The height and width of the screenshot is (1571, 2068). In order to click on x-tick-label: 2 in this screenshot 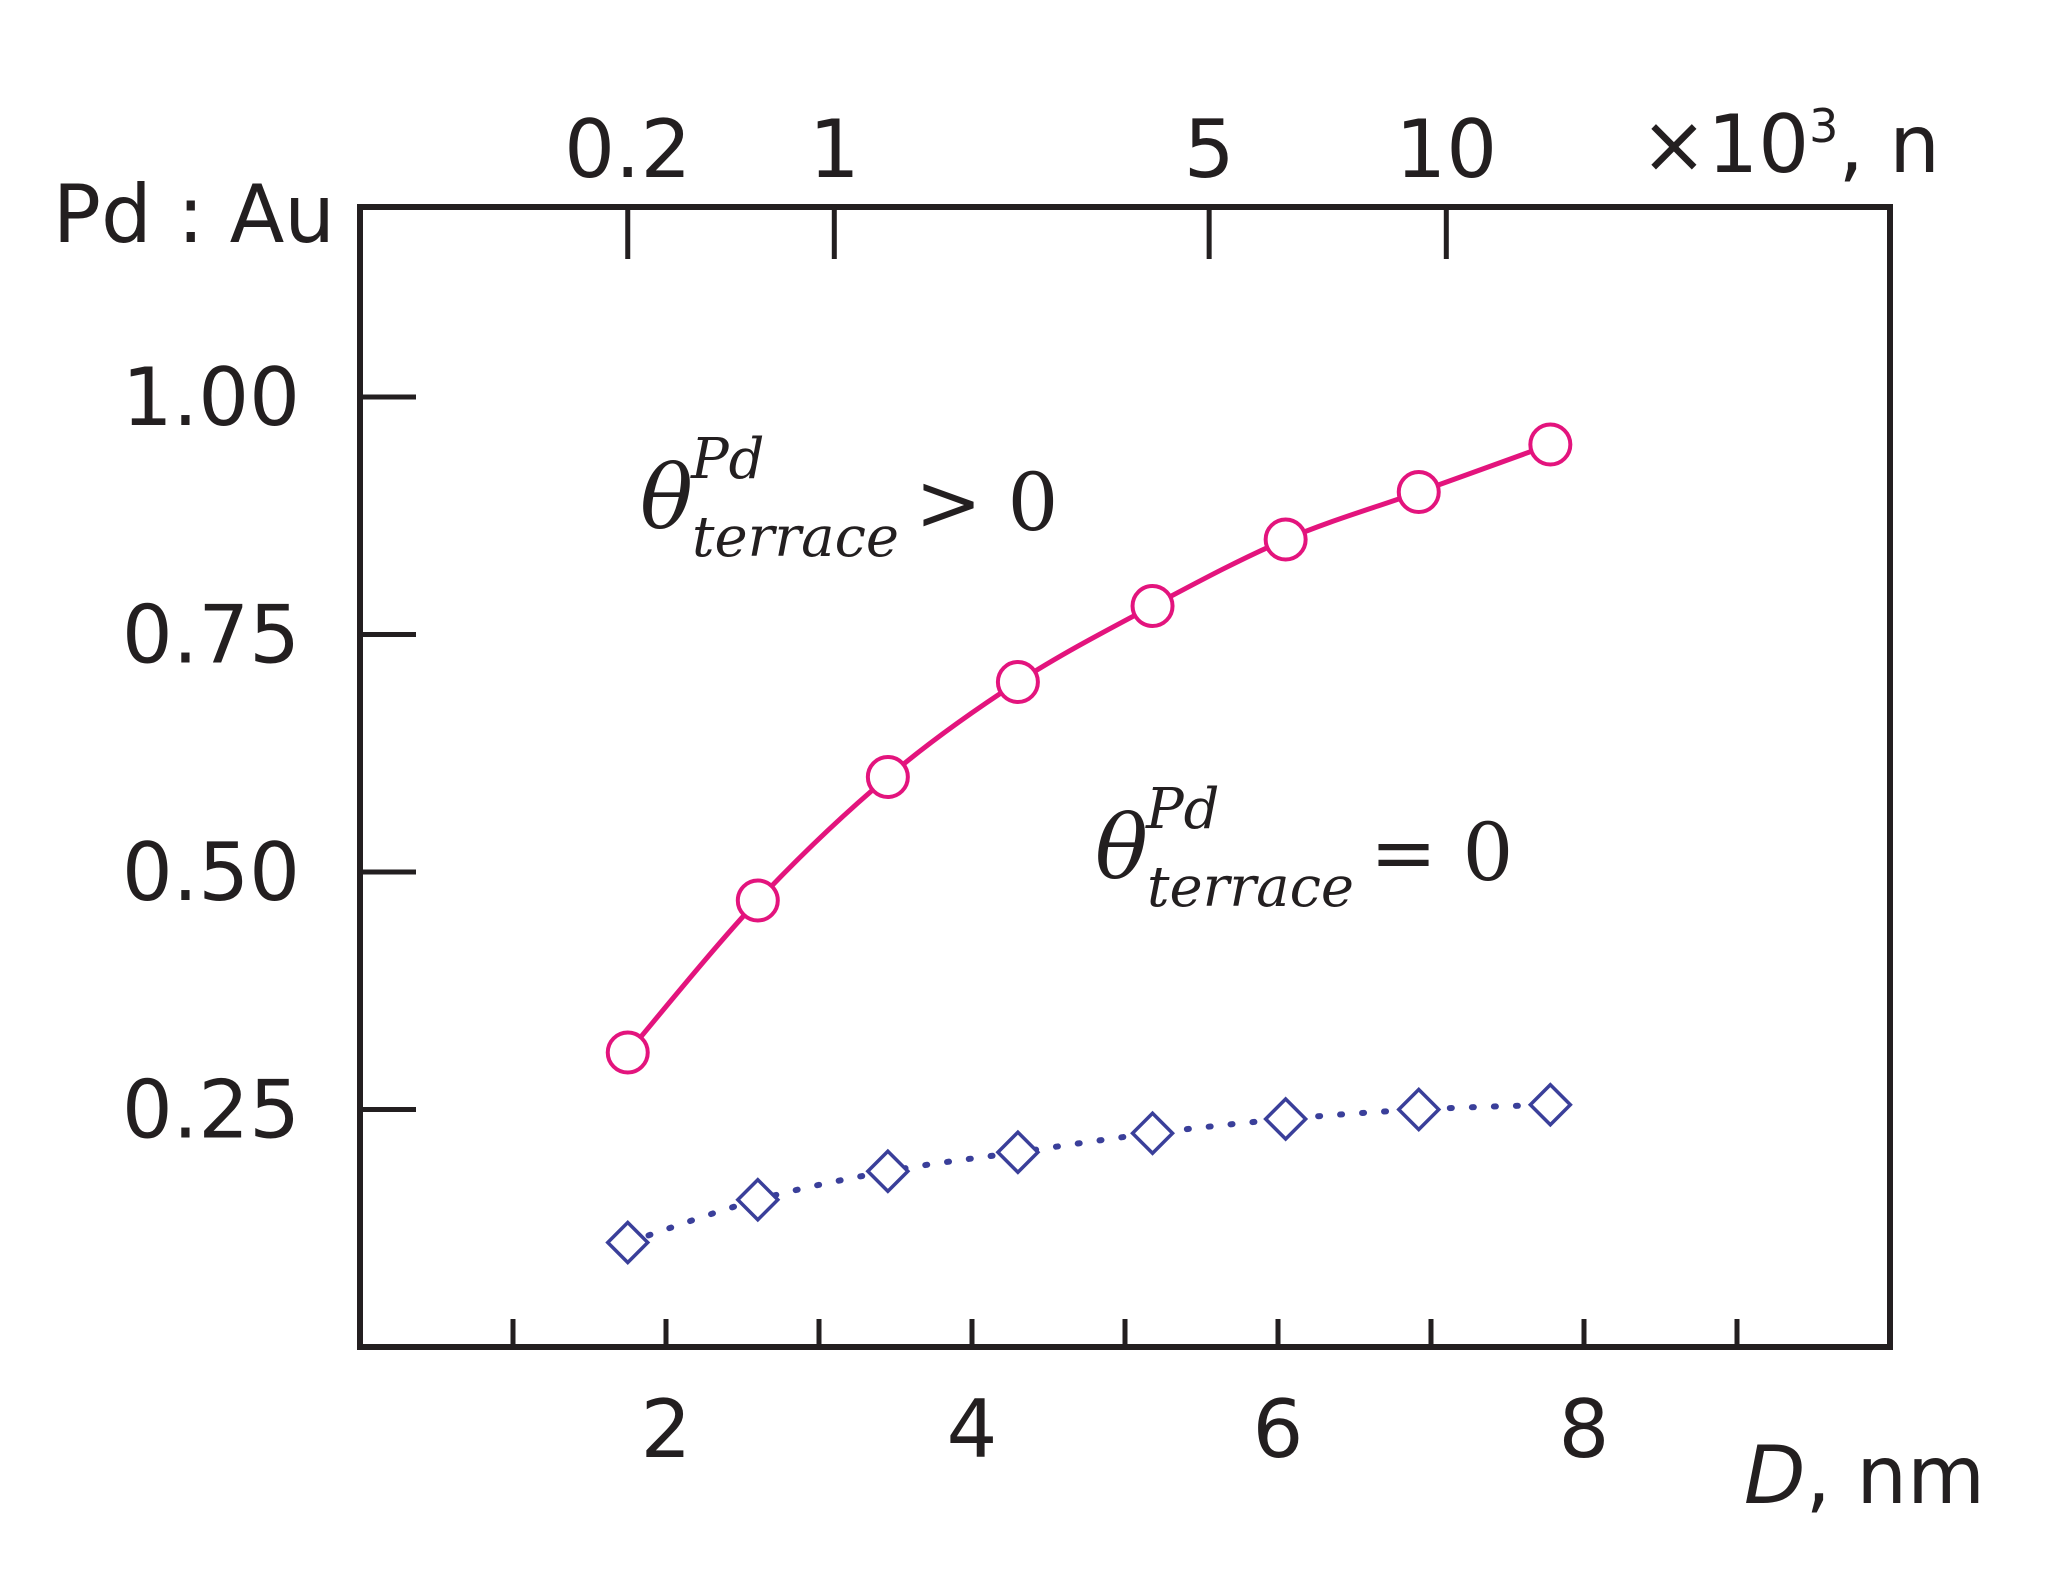, I will do `click(666, 1429)`.